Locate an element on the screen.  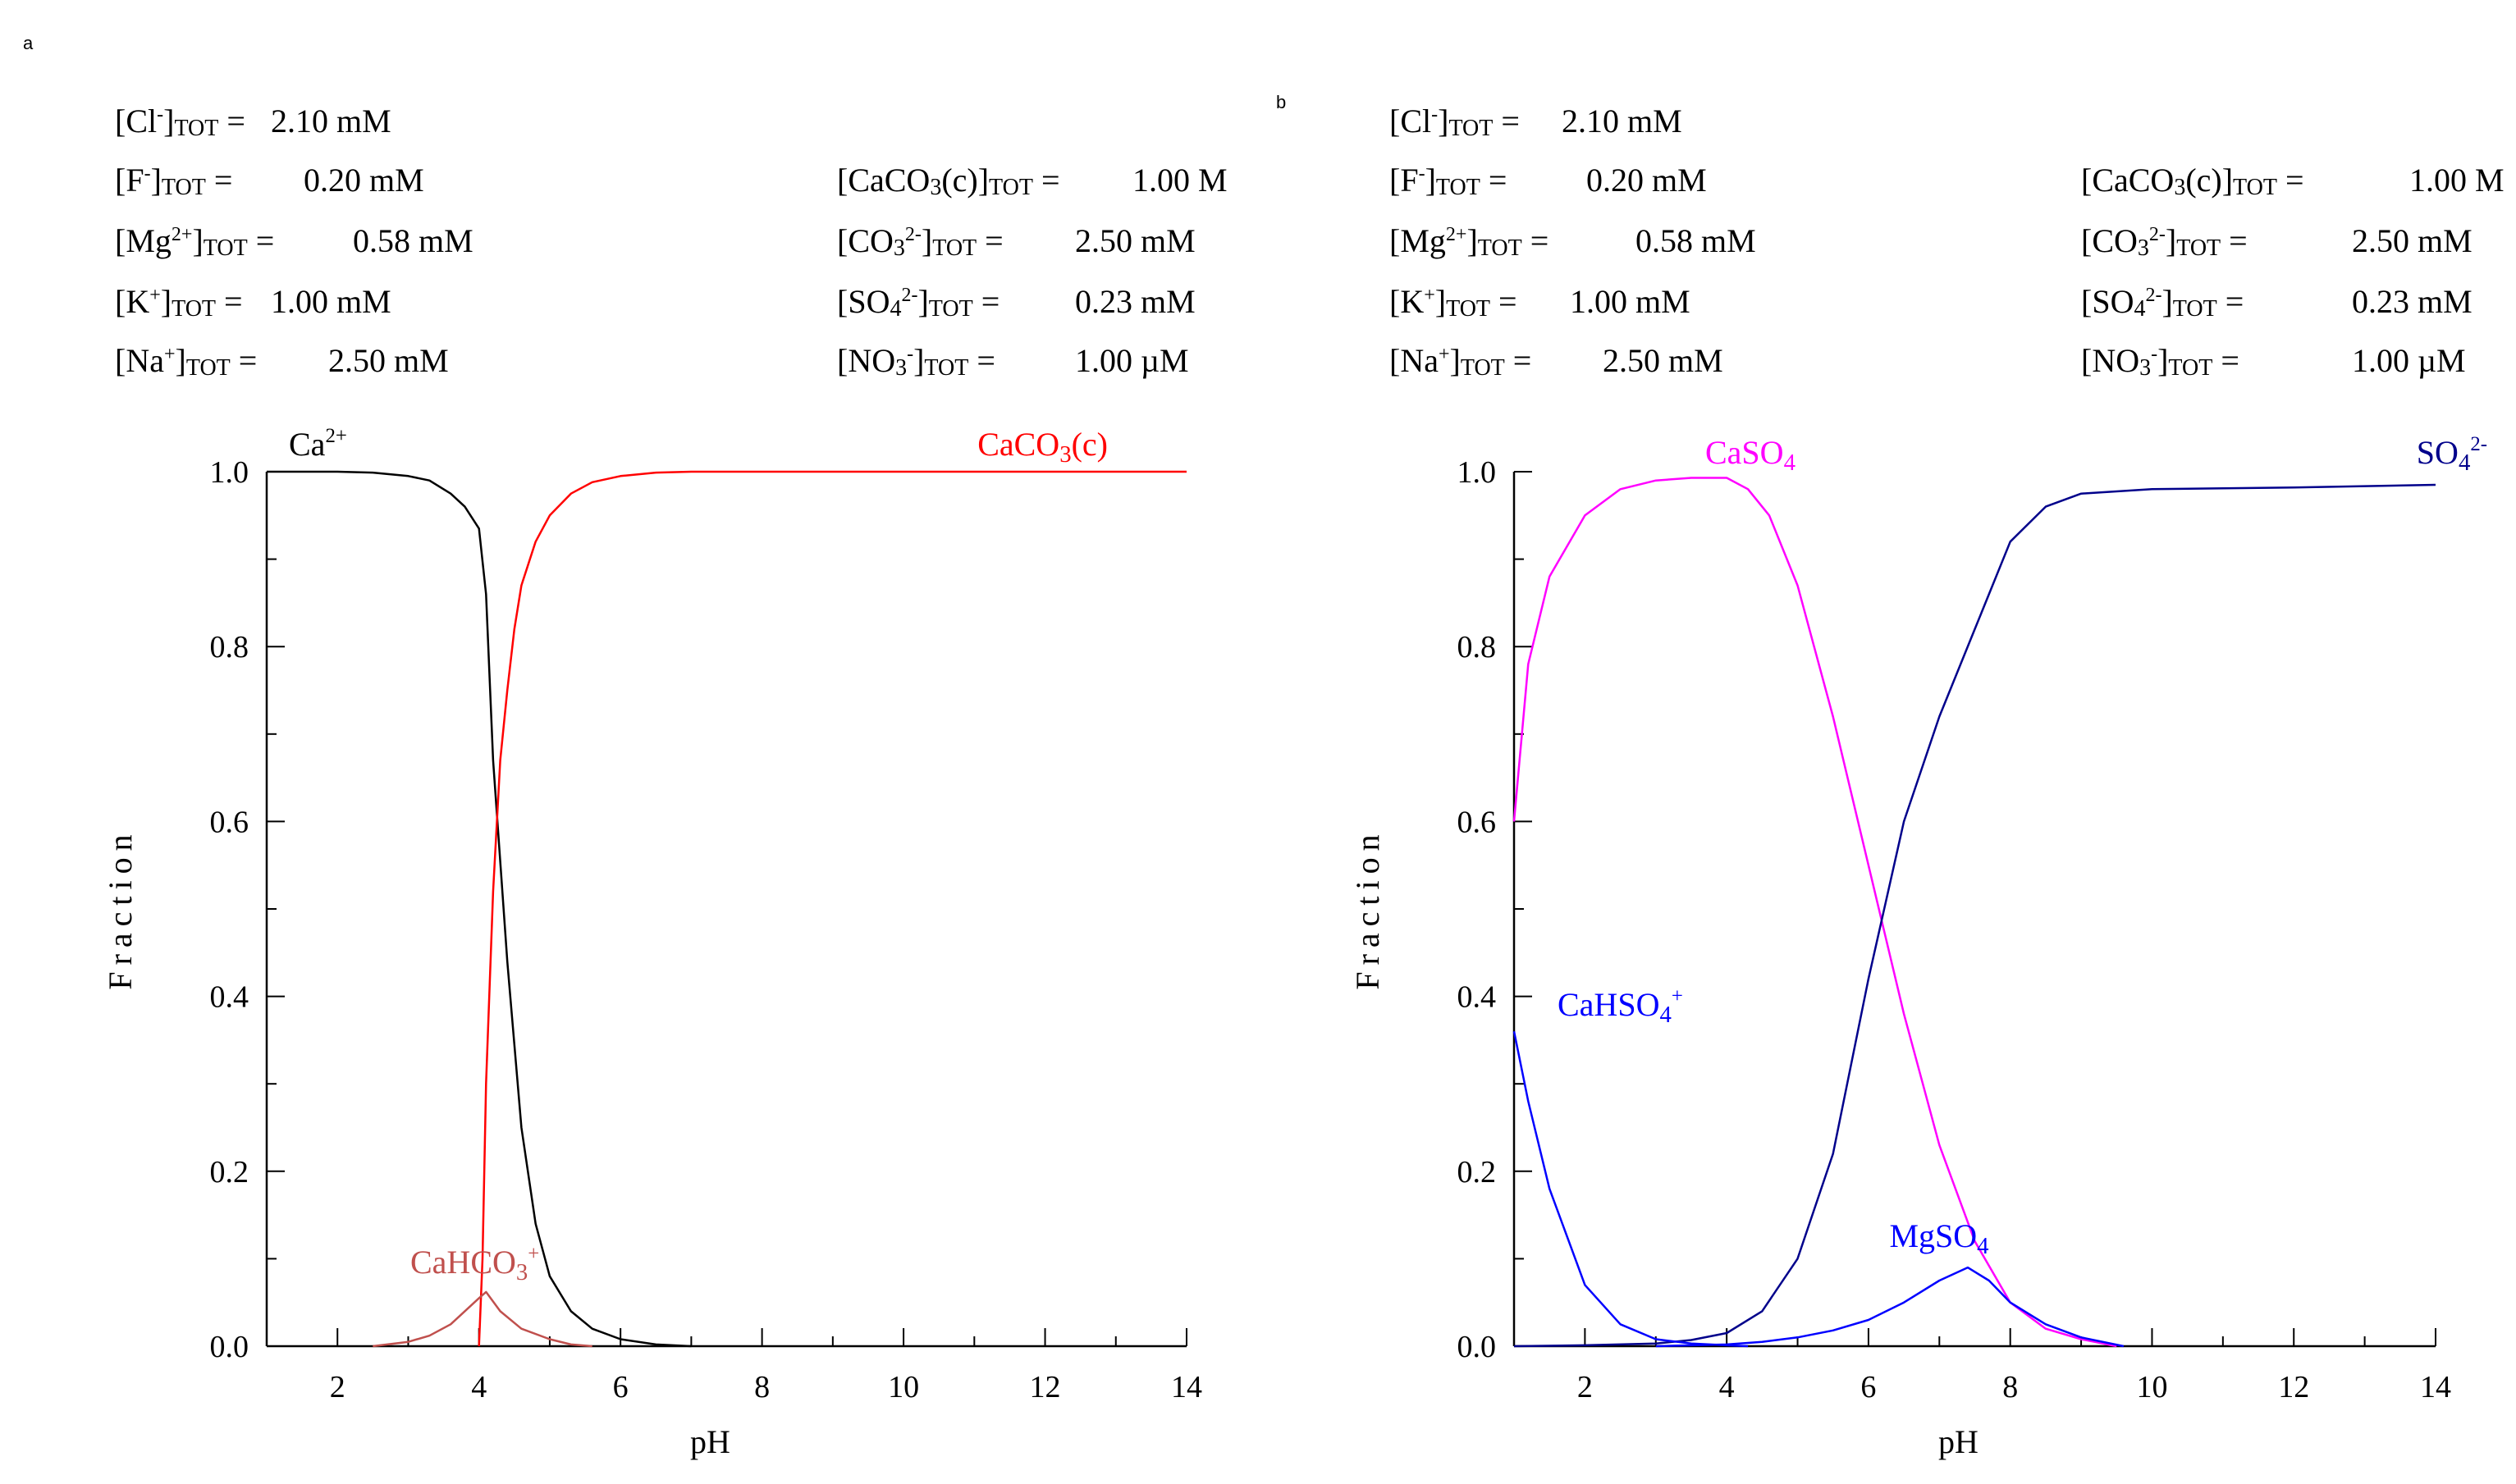
series-label-ca2-: Ca2+ is located at coordinates (318, 444).